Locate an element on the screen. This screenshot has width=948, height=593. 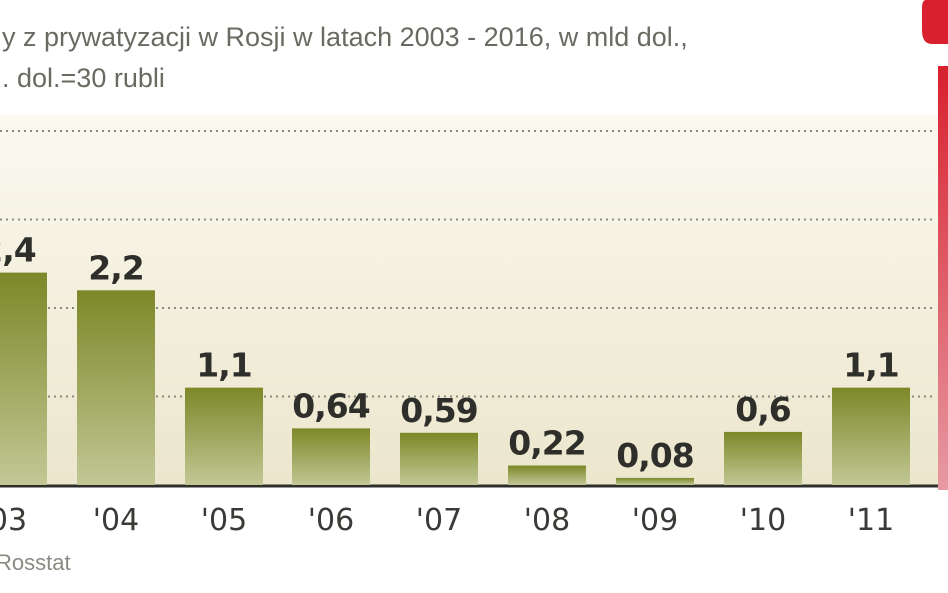
value-label: 2,2 is located at coordinates (115, 267).